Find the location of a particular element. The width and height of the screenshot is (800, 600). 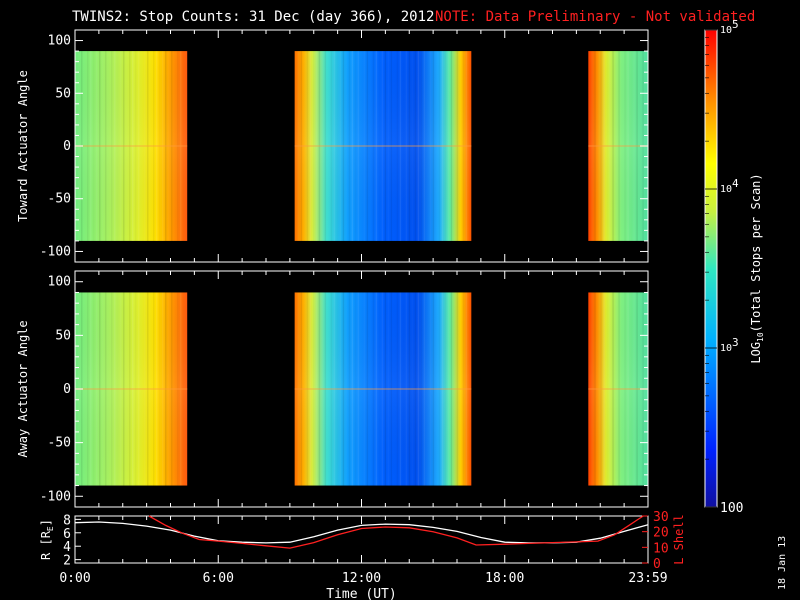

l-shell-axis-label: L Shell is located at coordinates (679, 539).